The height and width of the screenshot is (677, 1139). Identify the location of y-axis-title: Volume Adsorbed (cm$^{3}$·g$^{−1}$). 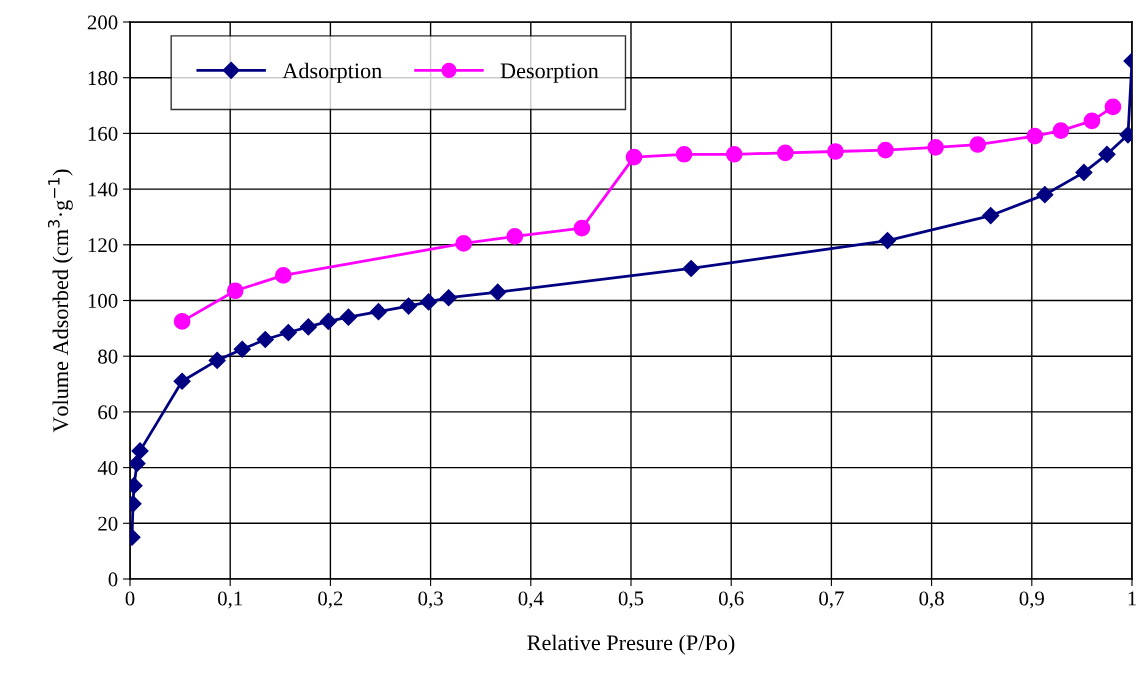
(60, 301).